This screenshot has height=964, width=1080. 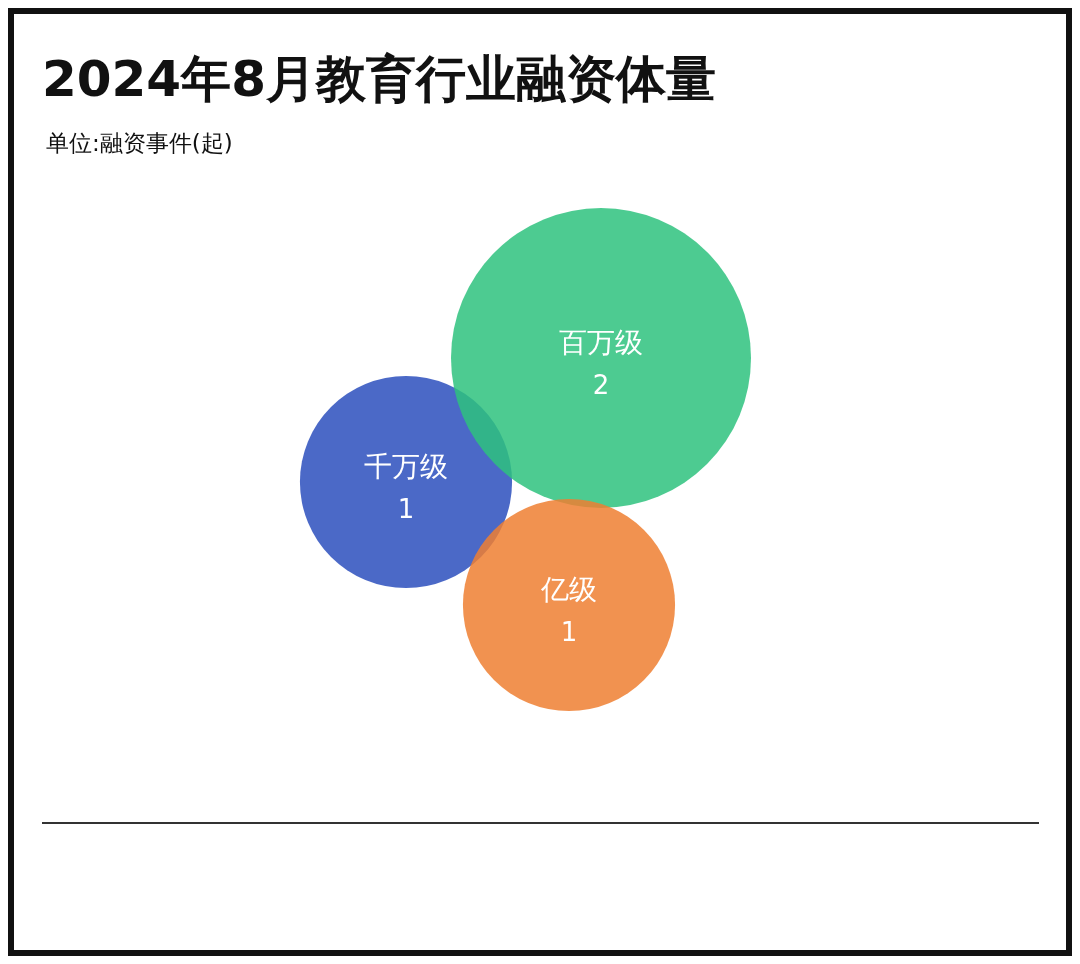 What do you see at coordinates (601, 342) in the screenshot?
I see `category-label: 百万级` at bounding box center [601, 342].